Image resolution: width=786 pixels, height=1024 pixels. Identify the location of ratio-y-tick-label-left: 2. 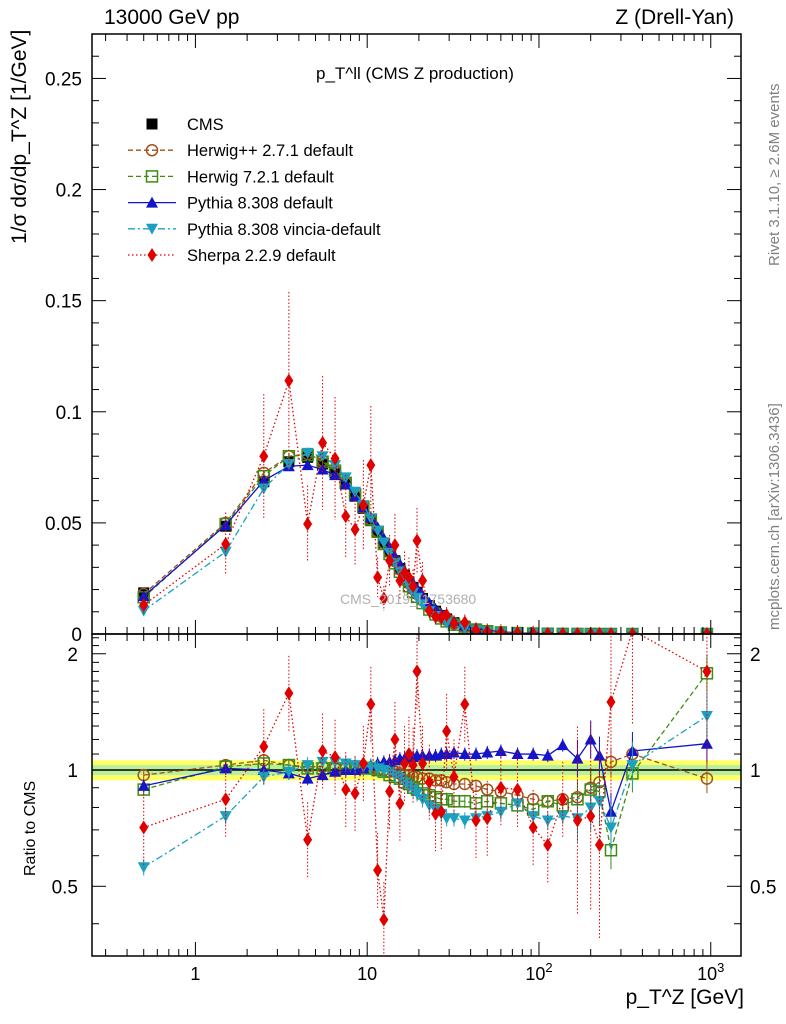
(72, 655).